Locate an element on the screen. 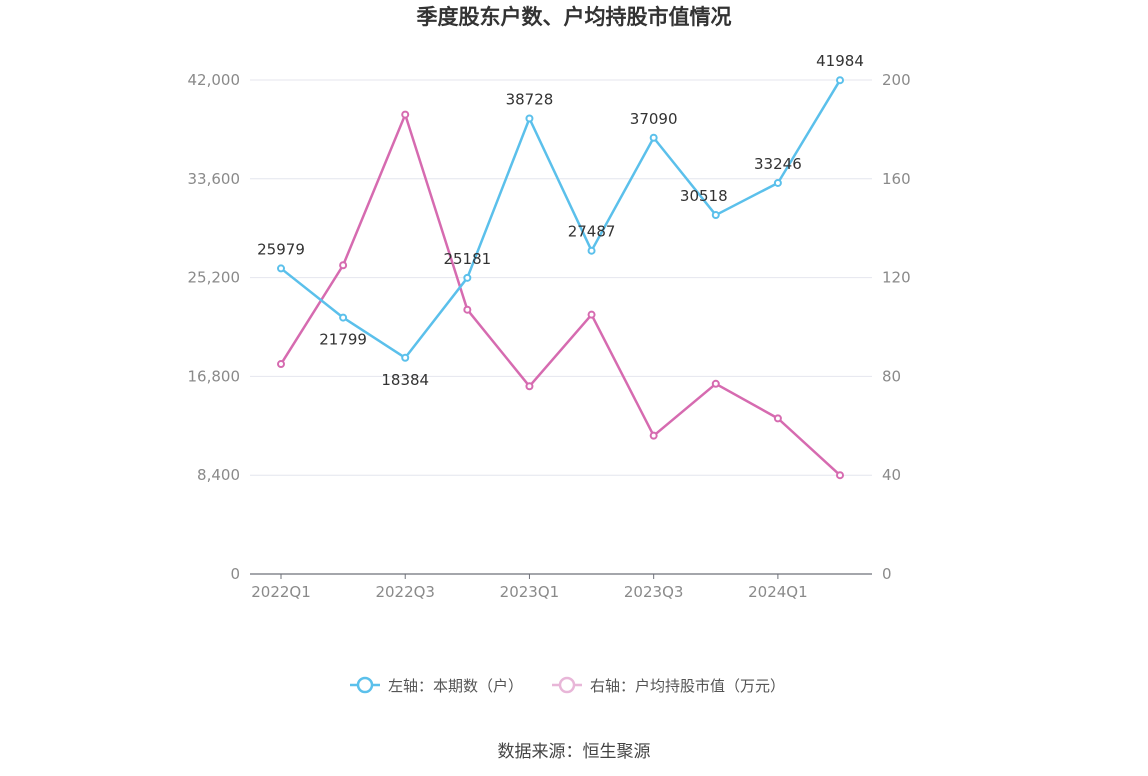 The image size is (1148, 776). legend-item-holders: 左轴：本期数（户） is located at coordinates (436, 685).